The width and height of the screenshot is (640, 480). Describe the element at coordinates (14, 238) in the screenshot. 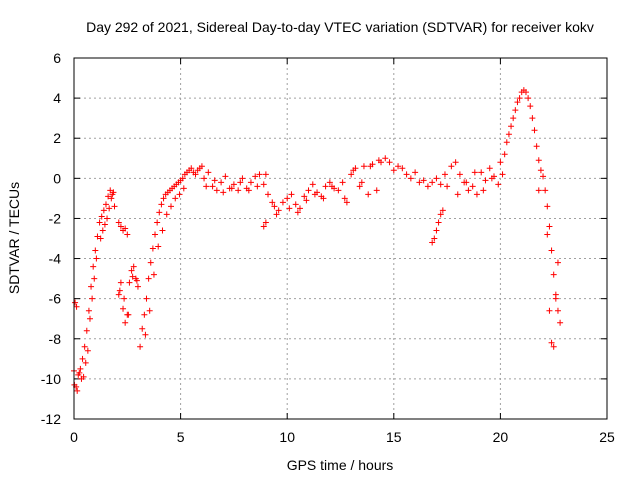

I see `y-axis-label: SDTVAR / TECUs` at that location.